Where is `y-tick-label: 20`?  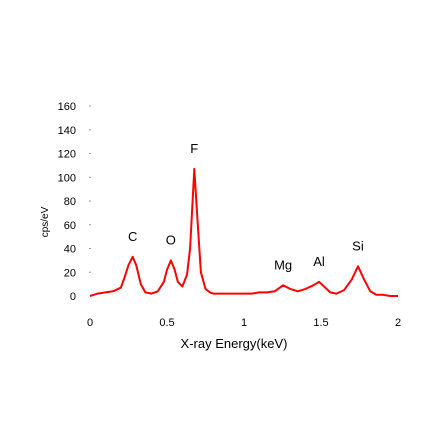
y-tick-label: 20 is located at coordinates (70, 273).